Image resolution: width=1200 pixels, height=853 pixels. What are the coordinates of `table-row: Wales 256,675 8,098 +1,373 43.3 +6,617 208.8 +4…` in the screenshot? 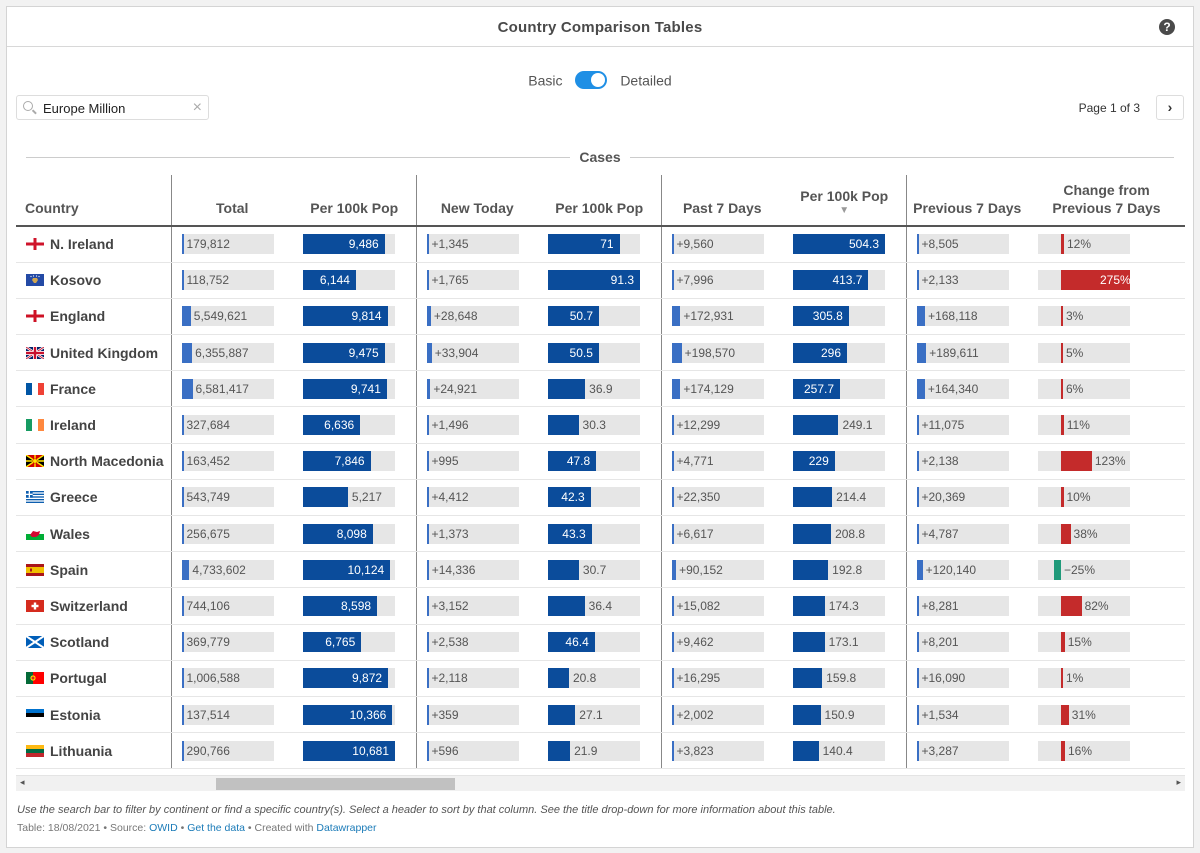 It's located at (600, 534).